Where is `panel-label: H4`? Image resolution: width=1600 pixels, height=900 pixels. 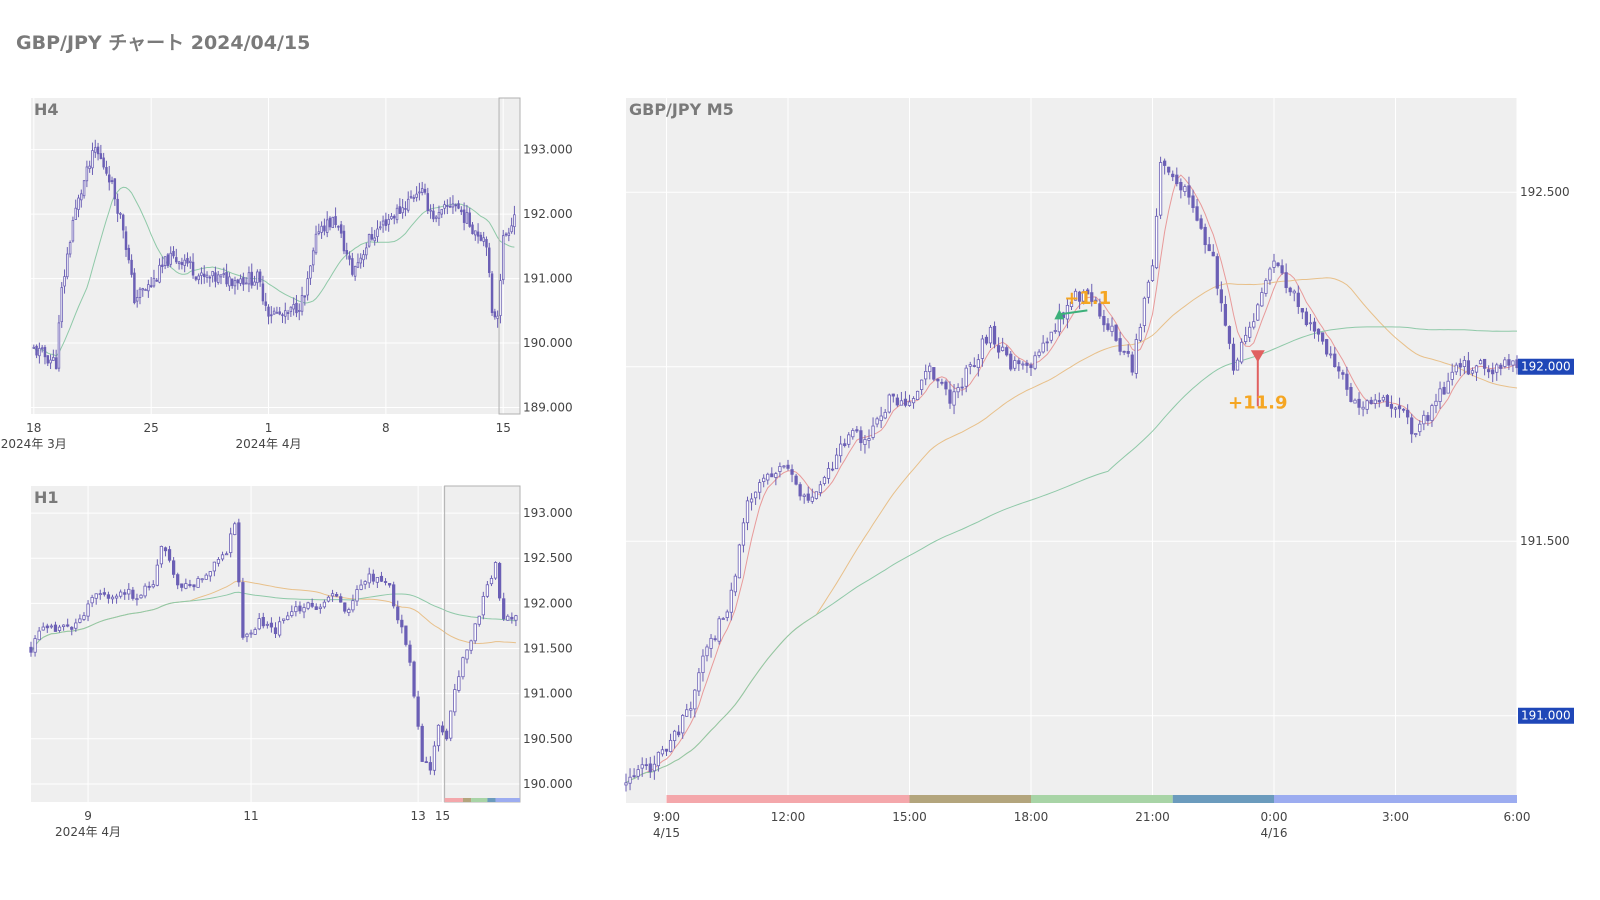
panel-label: H4 is located at coordinates (46, 109).